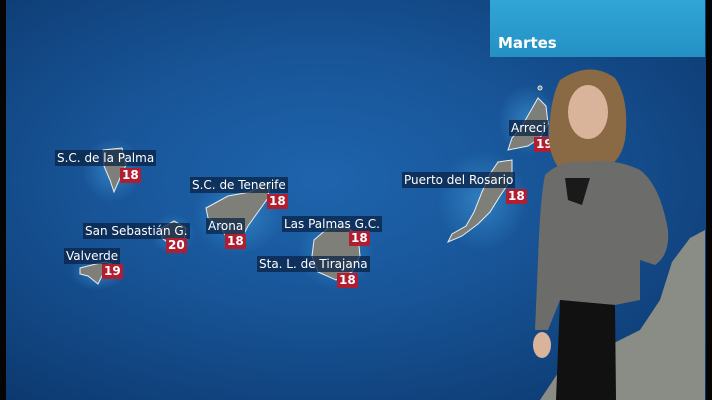 This screenshot has height=400, width=712. I want to click on presenter-trousers, so click(586, 350).